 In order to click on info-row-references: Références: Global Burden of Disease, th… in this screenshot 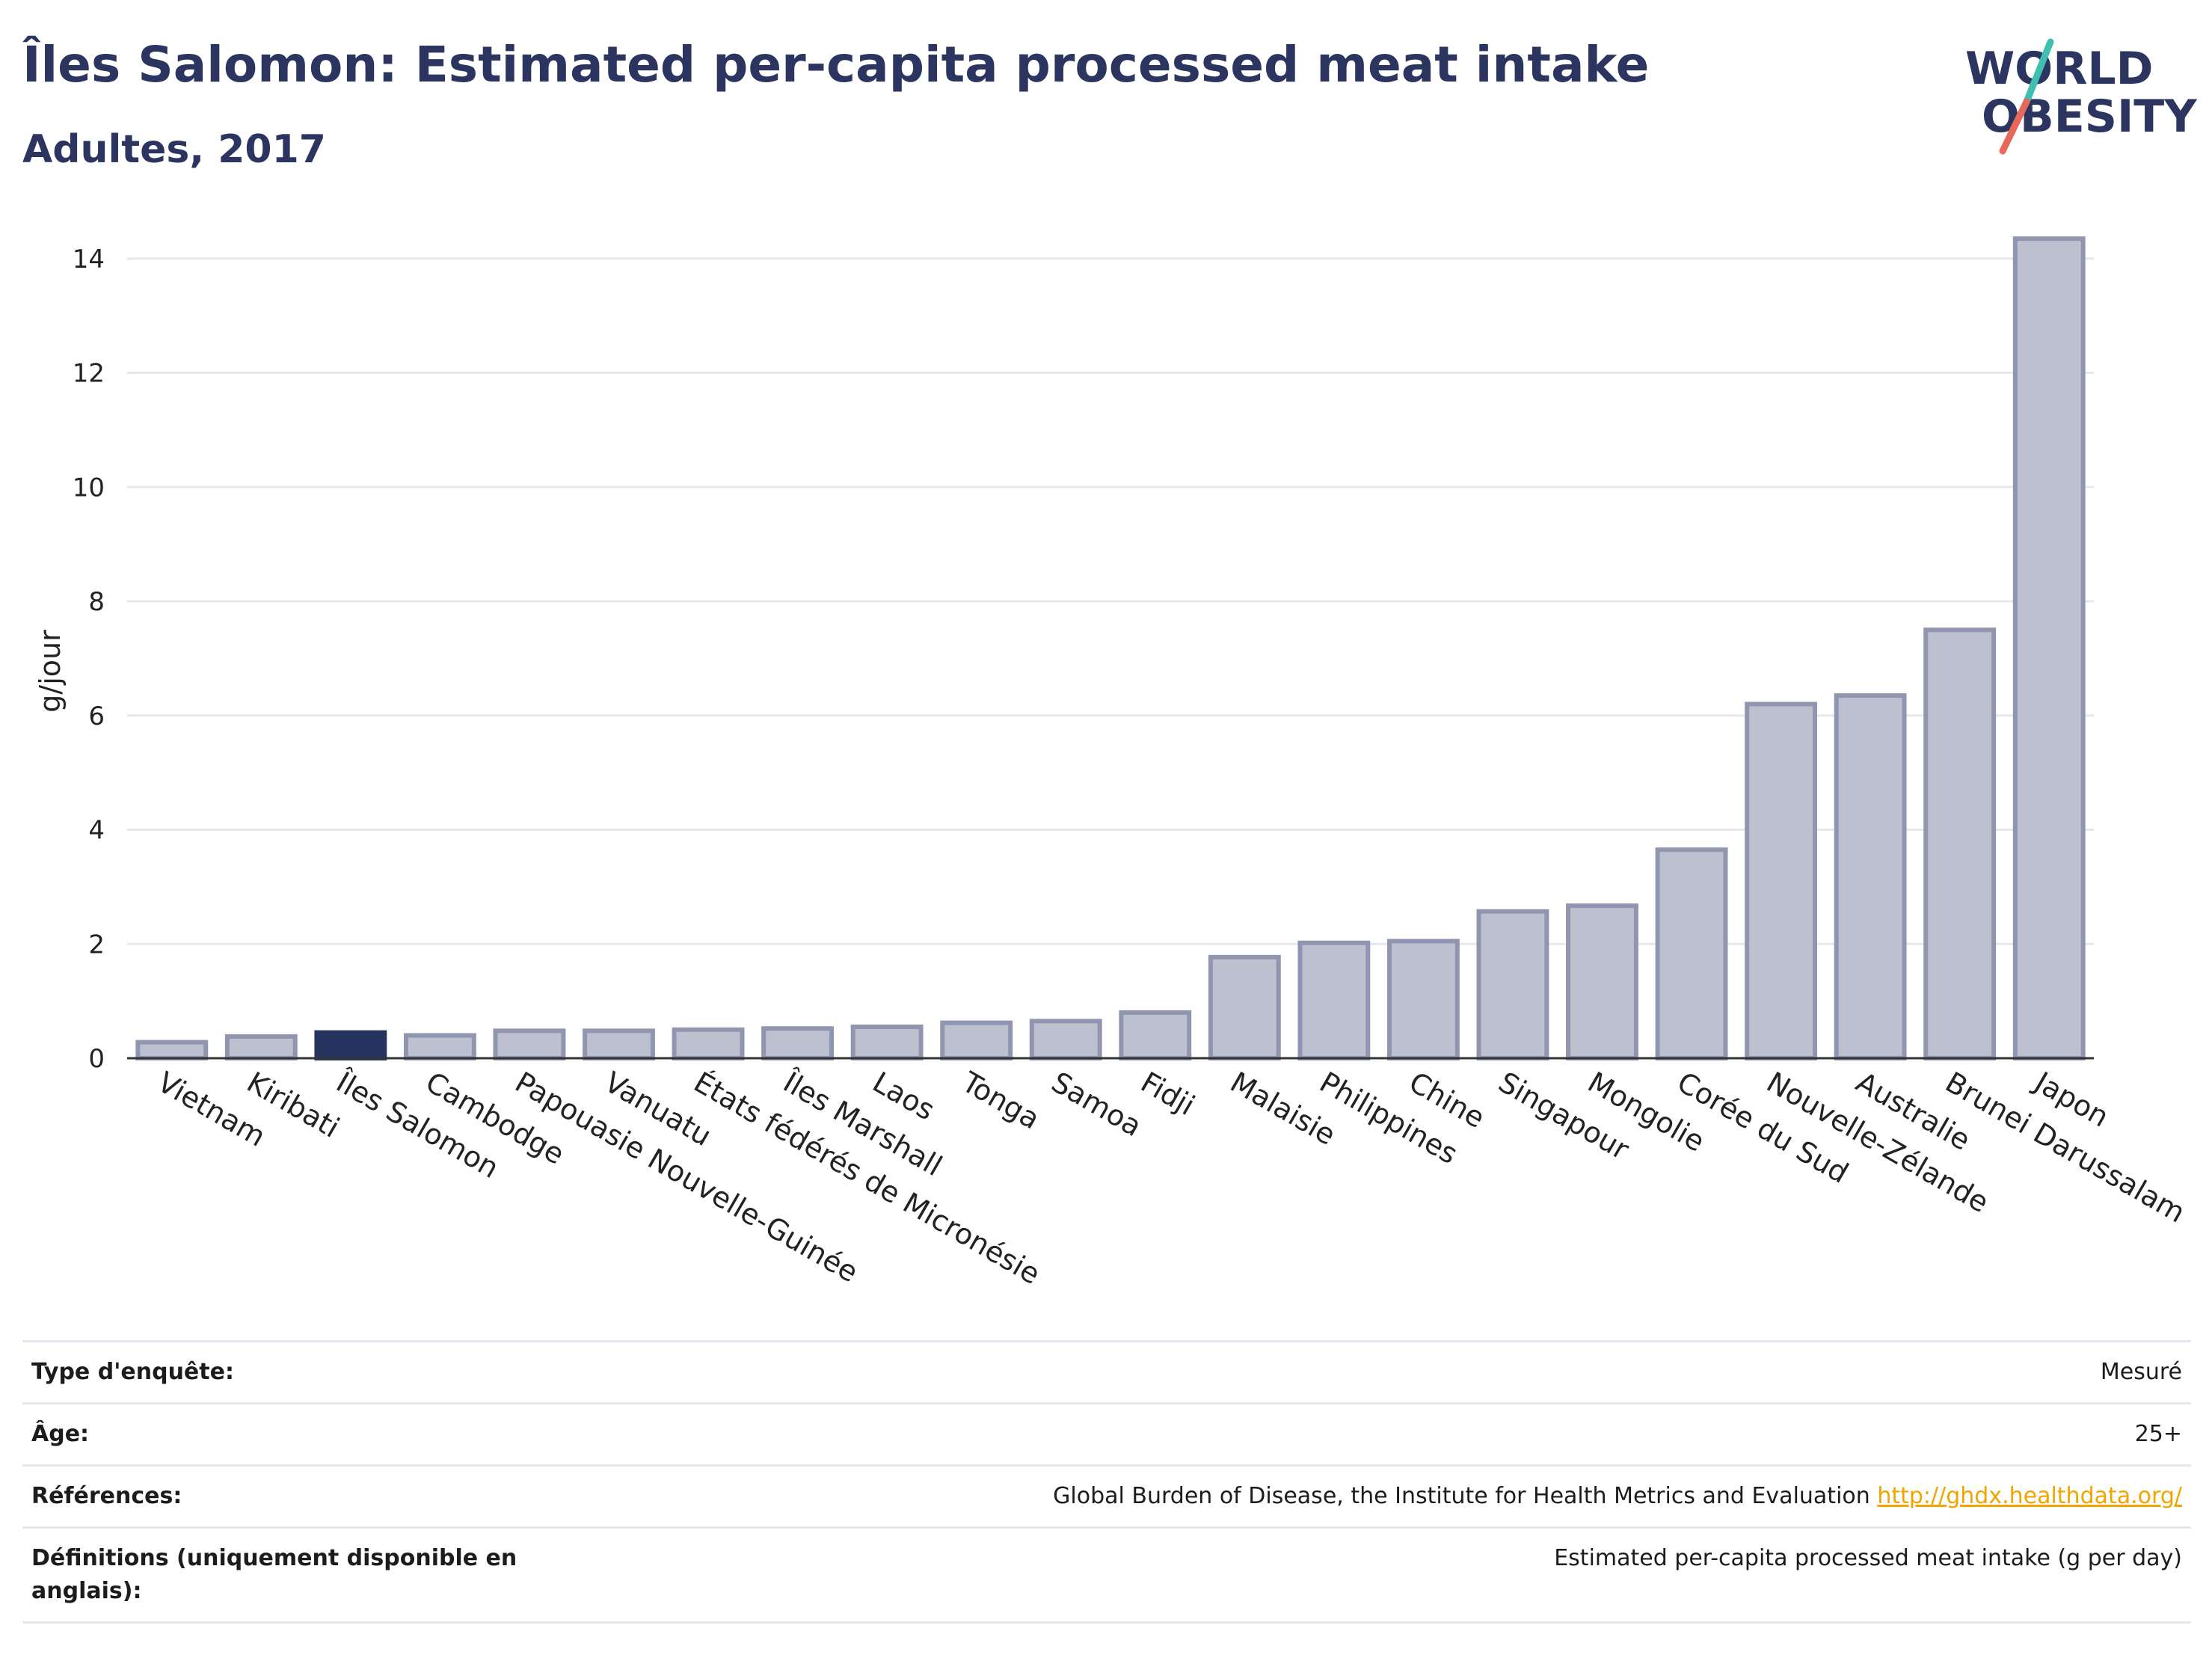, I will do `click(1106, 1495)`.